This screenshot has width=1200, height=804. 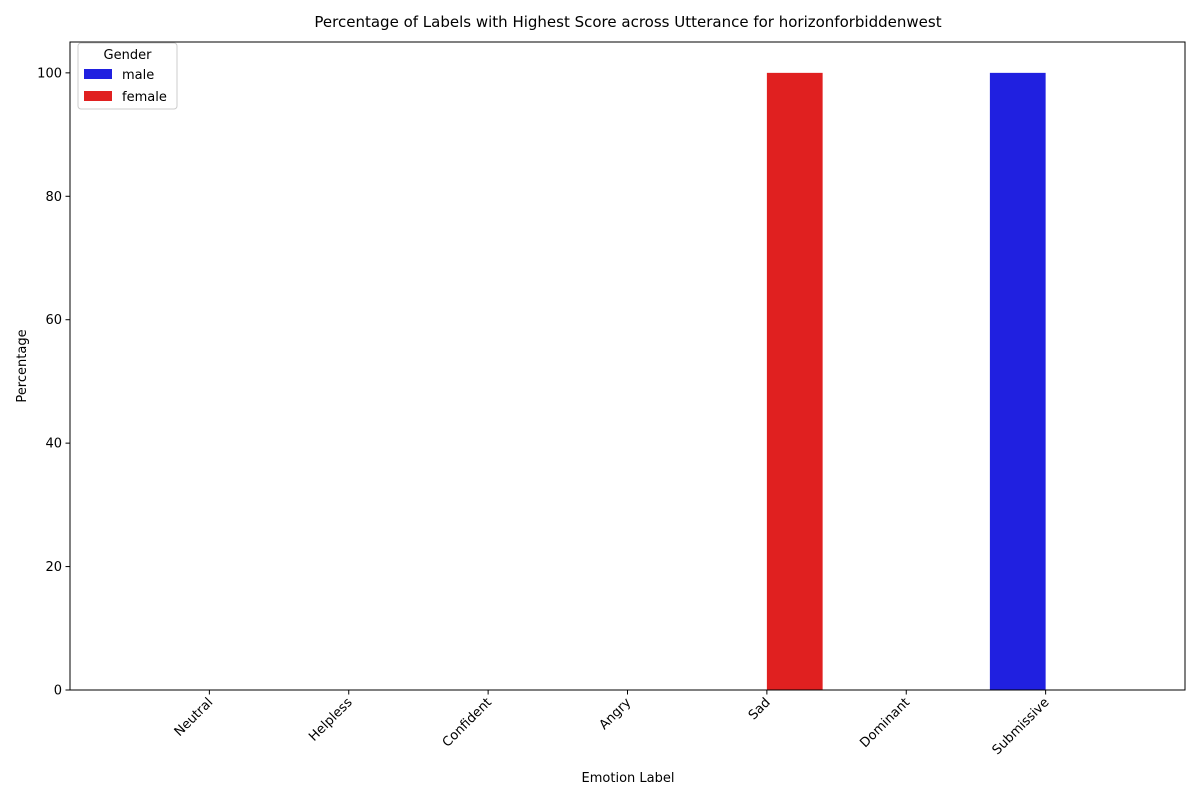 I want to click on x-tick-label-angry: Angry, so click(x=616, y=714).